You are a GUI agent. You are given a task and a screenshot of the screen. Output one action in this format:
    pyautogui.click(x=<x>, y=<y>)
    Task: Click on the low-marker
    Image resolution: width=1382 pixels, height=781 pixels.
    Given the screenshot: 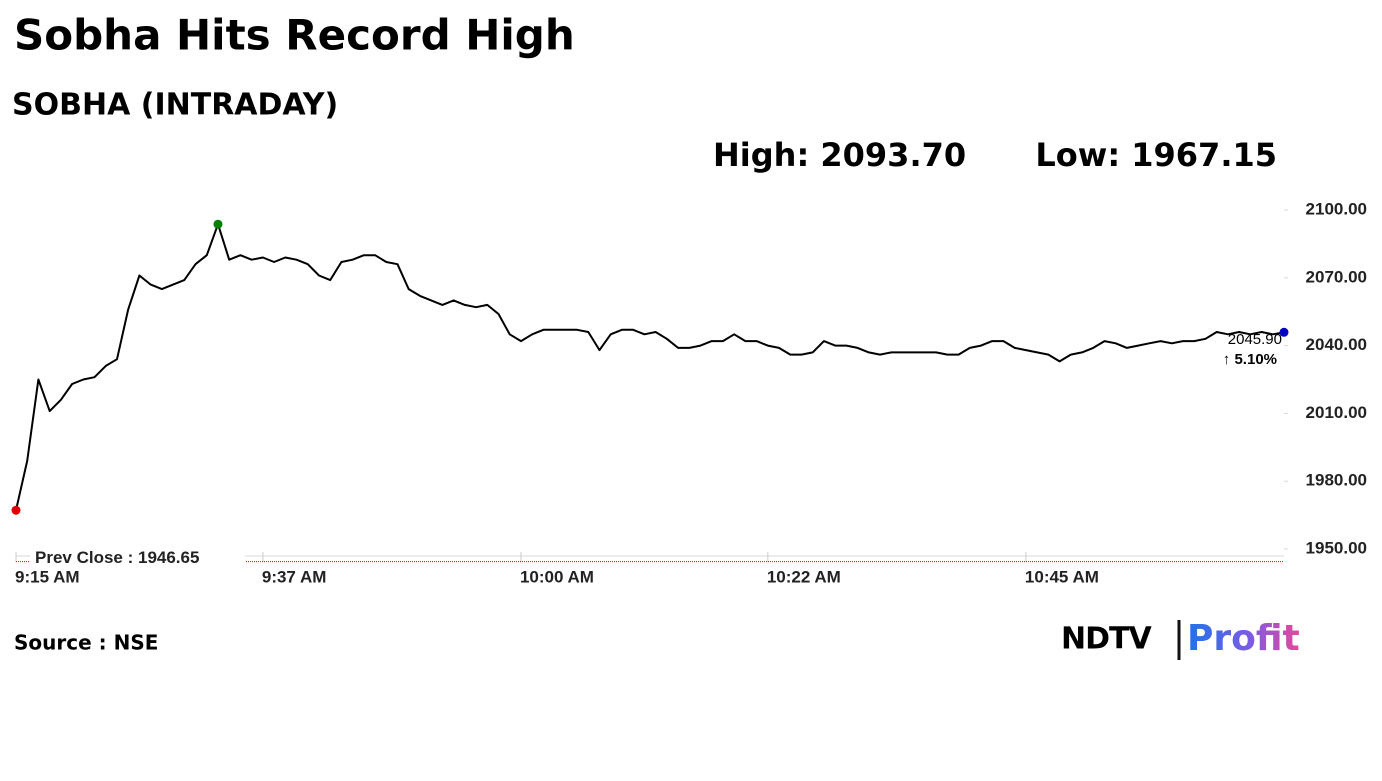 What is the action you would take?
    pyautogui.click(x=16, y=510)
    